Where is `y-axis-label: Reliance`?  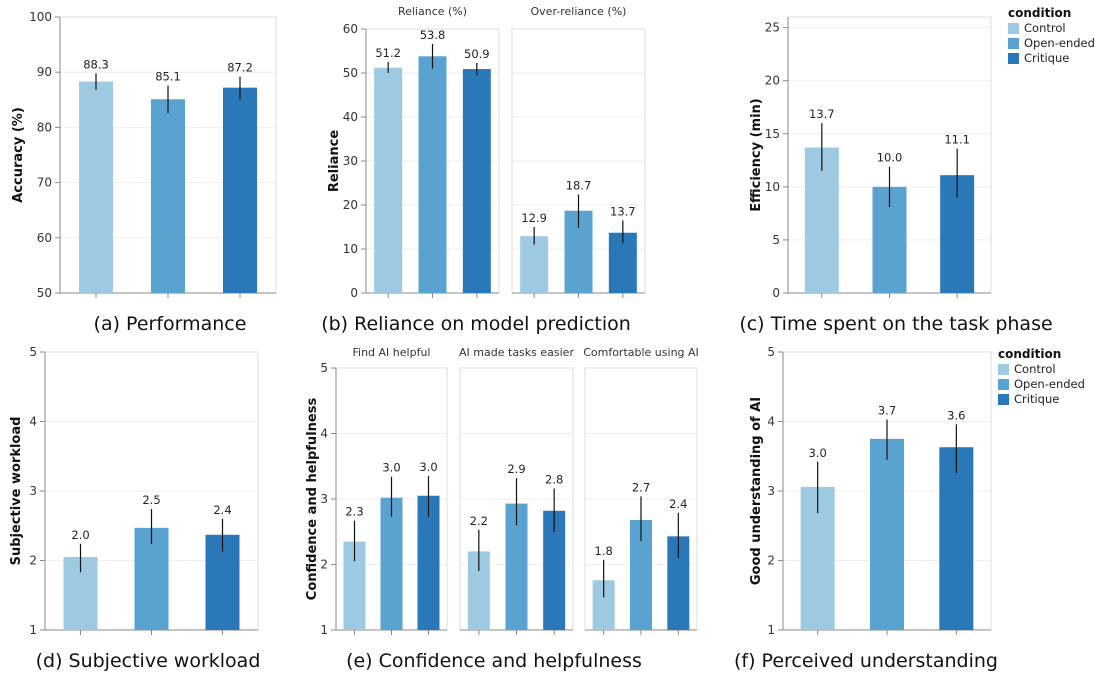
y-axis-label: Reliance is located at coordinates (334, 161).